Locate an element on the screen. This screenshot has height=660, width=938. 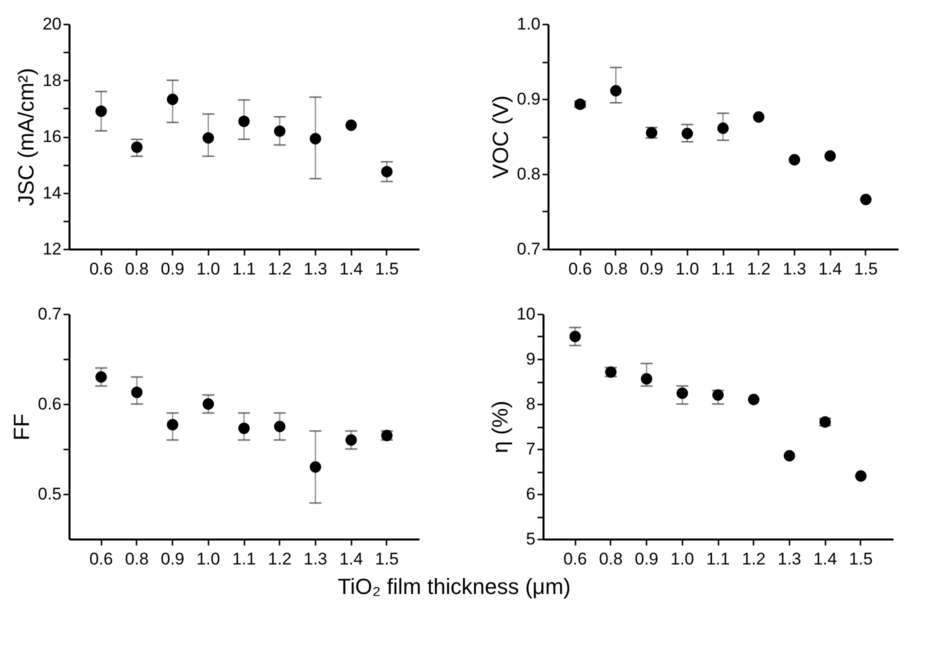
y-tick-label: 7 is located at coordinates (531, 449).